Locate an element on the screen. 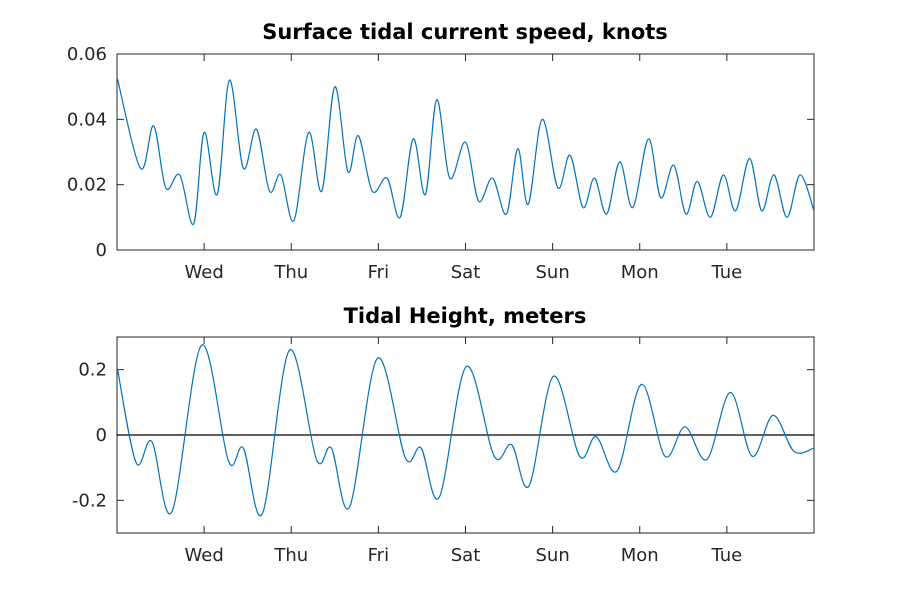 The image size is (900, 600). current-speed-x-tick-label: Fri is located at coordinates (378, 272).